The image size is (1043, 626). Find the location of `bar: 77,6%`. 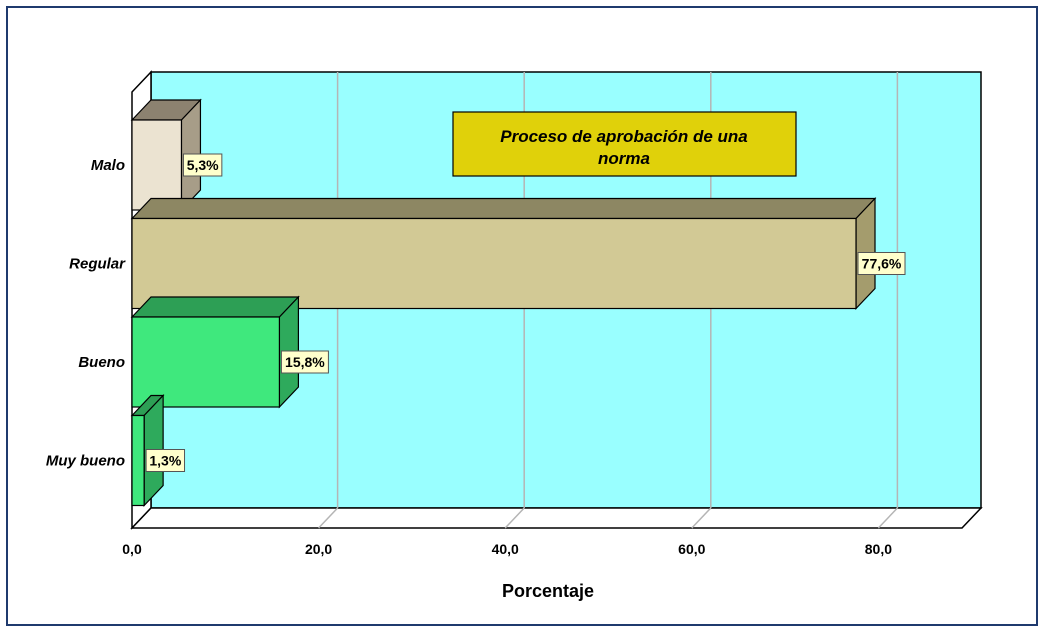

bar: 77,6% is located at coordinates (518, 253).